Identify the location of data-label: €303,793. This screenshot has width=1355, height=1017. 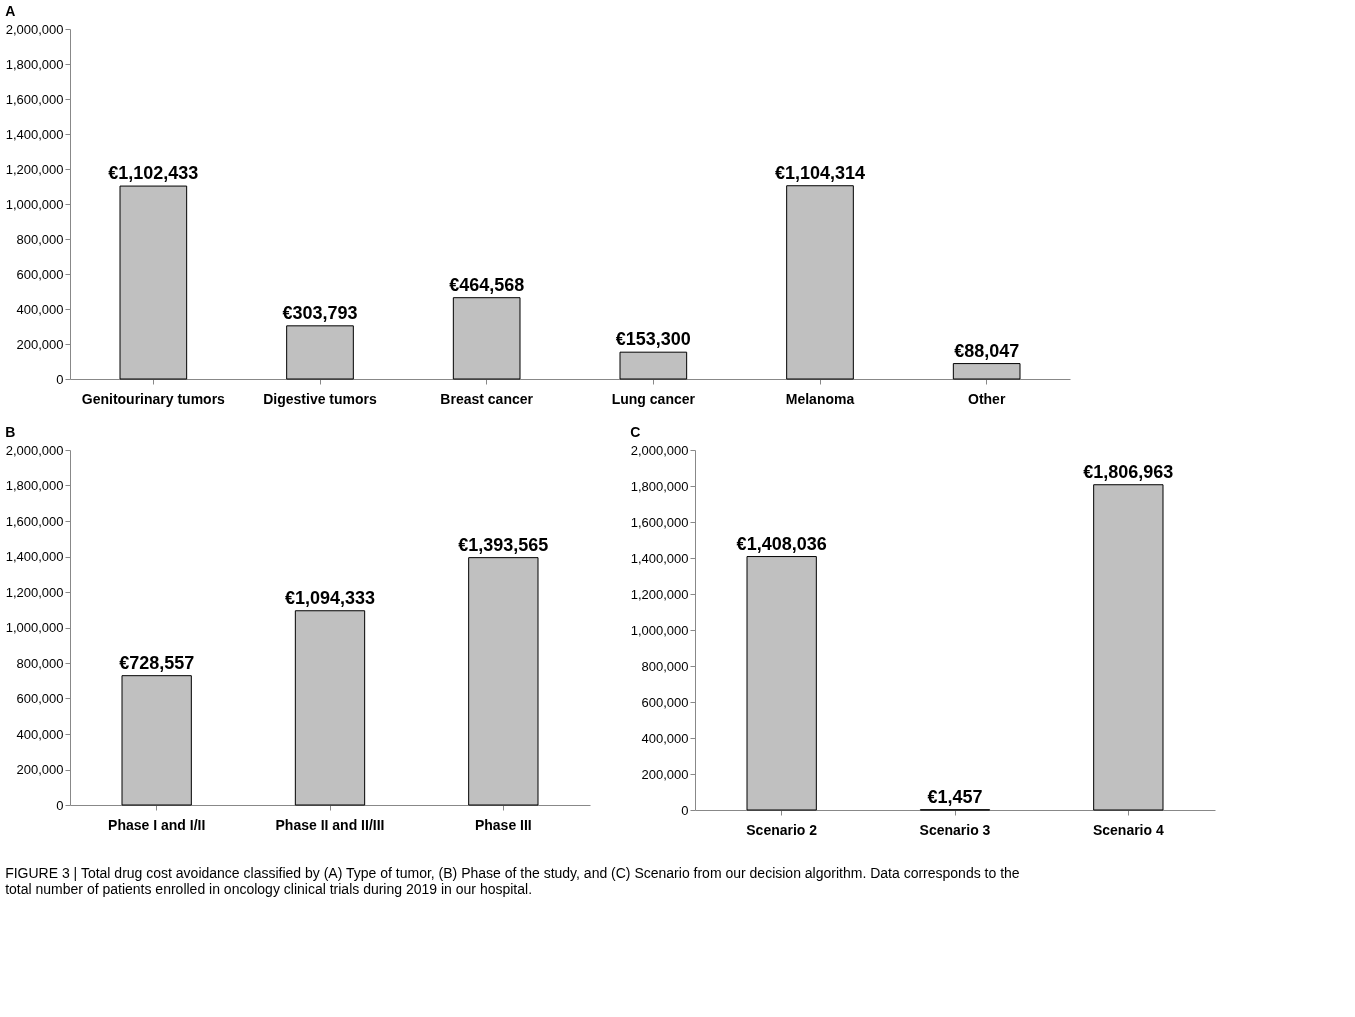
(320, 312).